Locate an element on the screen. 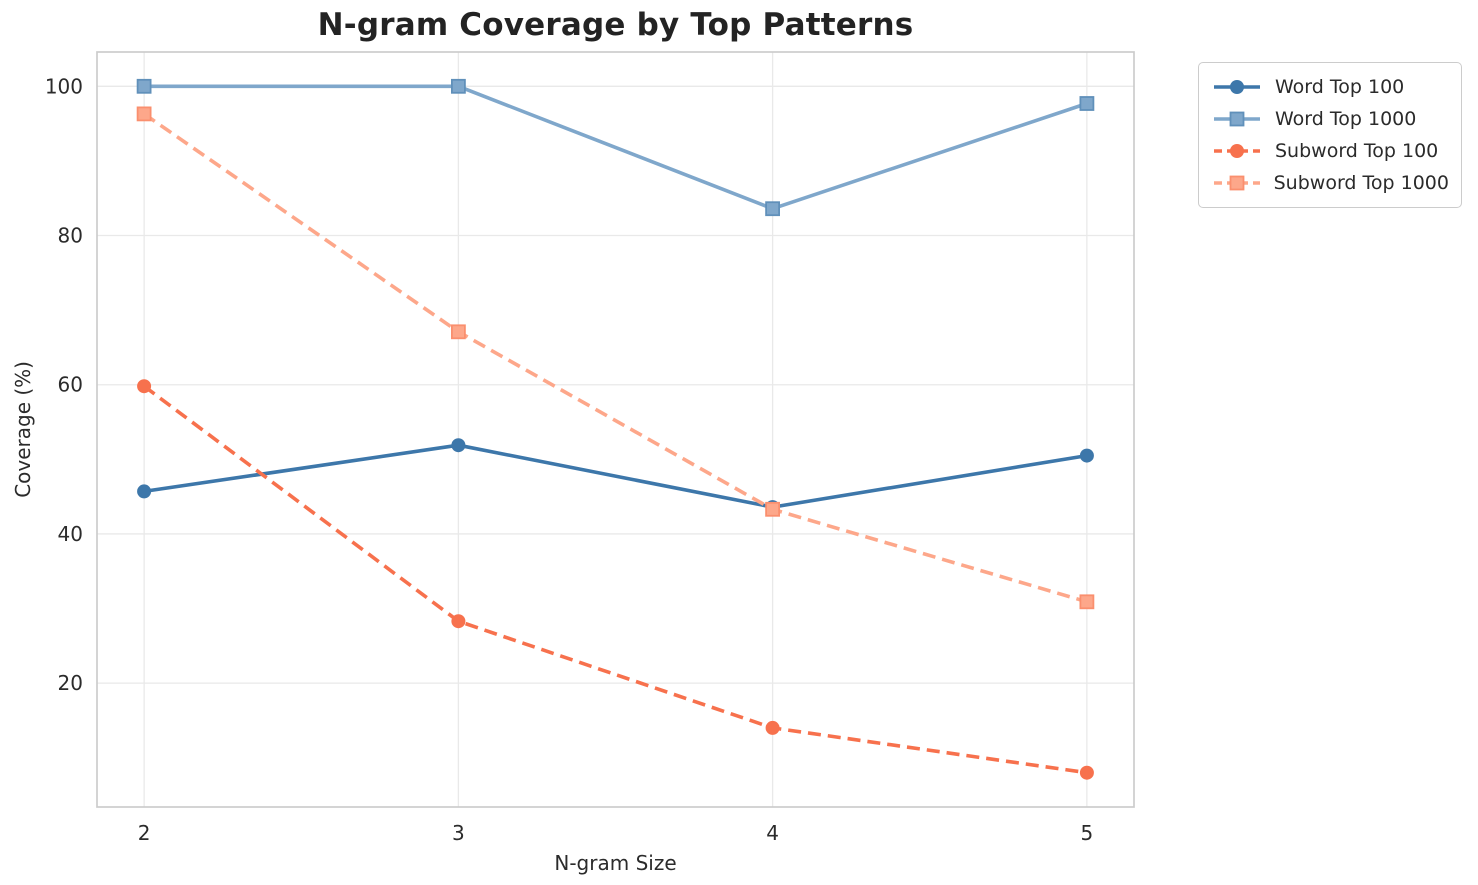 This screenshot has height=885, width=1478. legend-item-subword-top-100: Subword Top 100 is located at coordinates (1330, 151).